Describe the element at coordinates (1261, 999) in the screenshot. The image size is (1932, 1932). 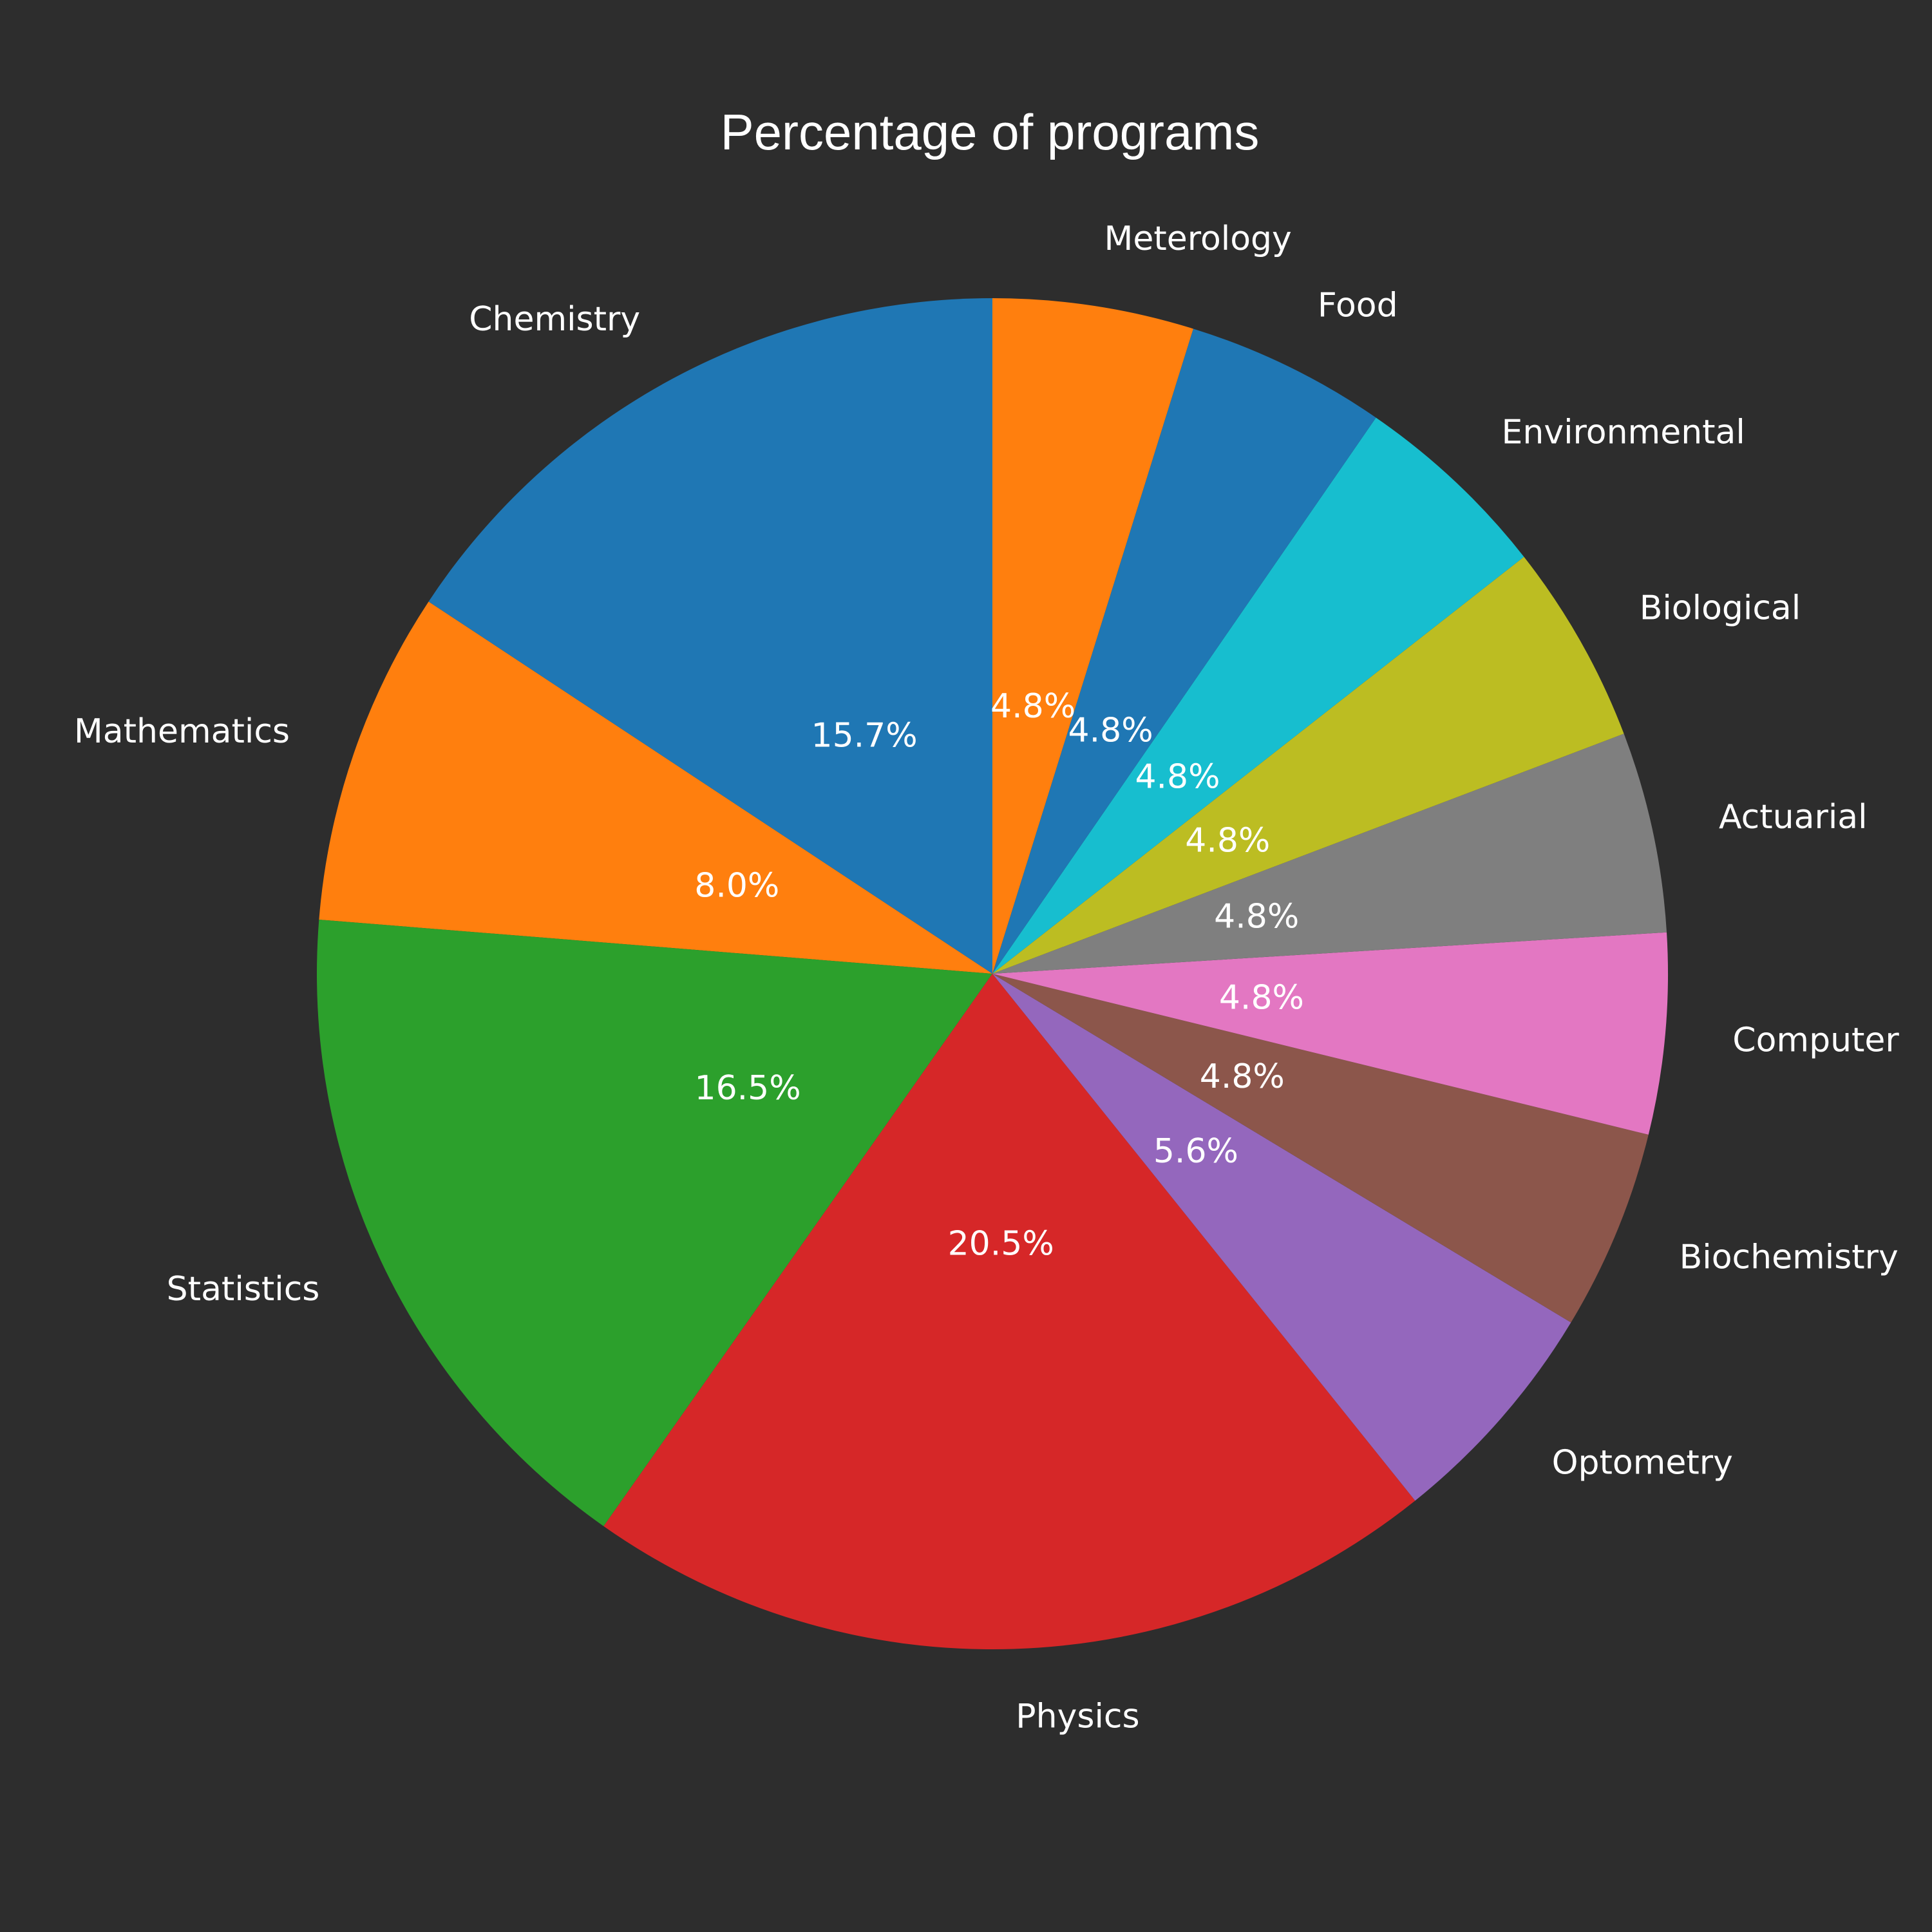
I see `pct-label-computer: 4.8%` at that location.